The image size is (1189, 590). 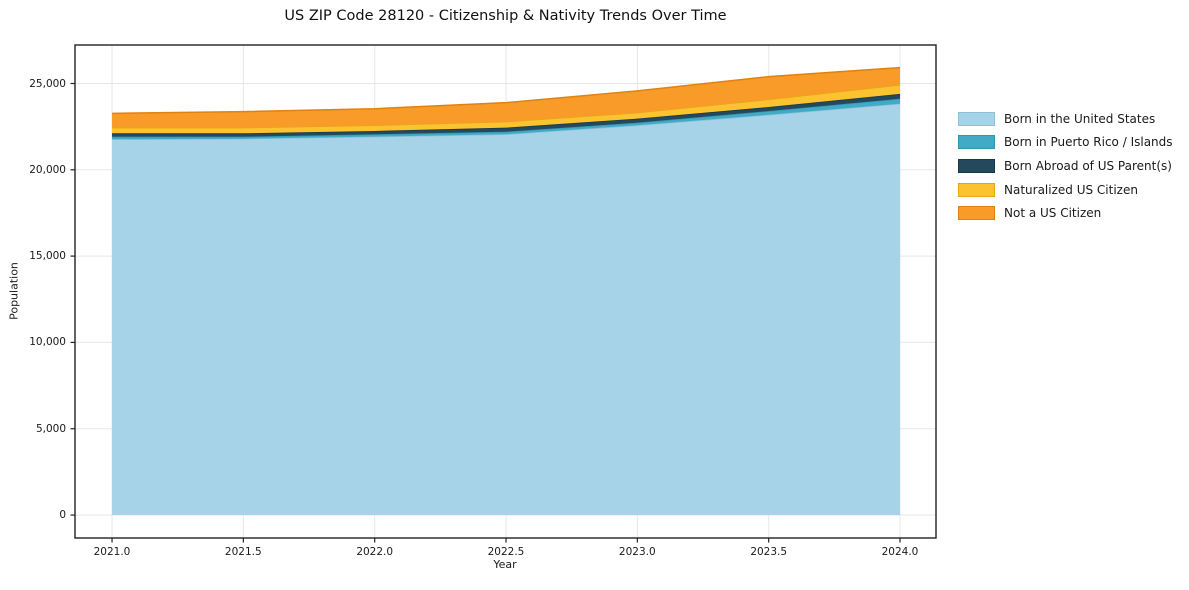 I want to click on y-tick-5000: 5,000, so click(x=50, y=428).